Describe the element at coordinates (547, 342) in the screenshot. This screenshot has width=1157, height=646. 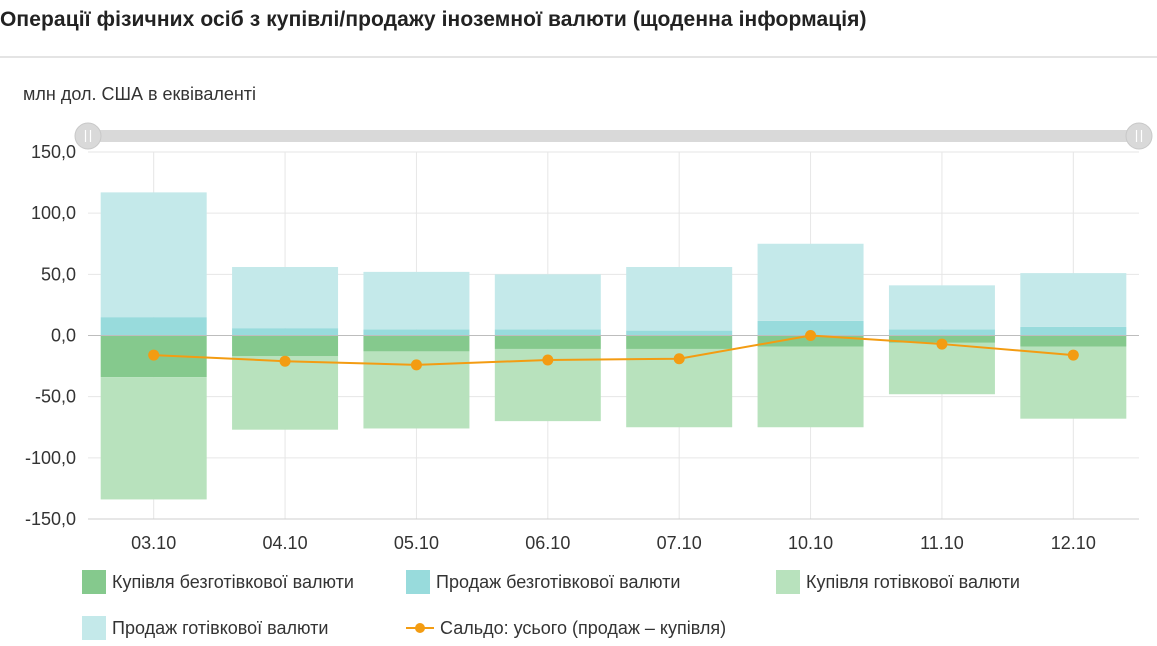
I see `bar-06.10-series-0` at that location.